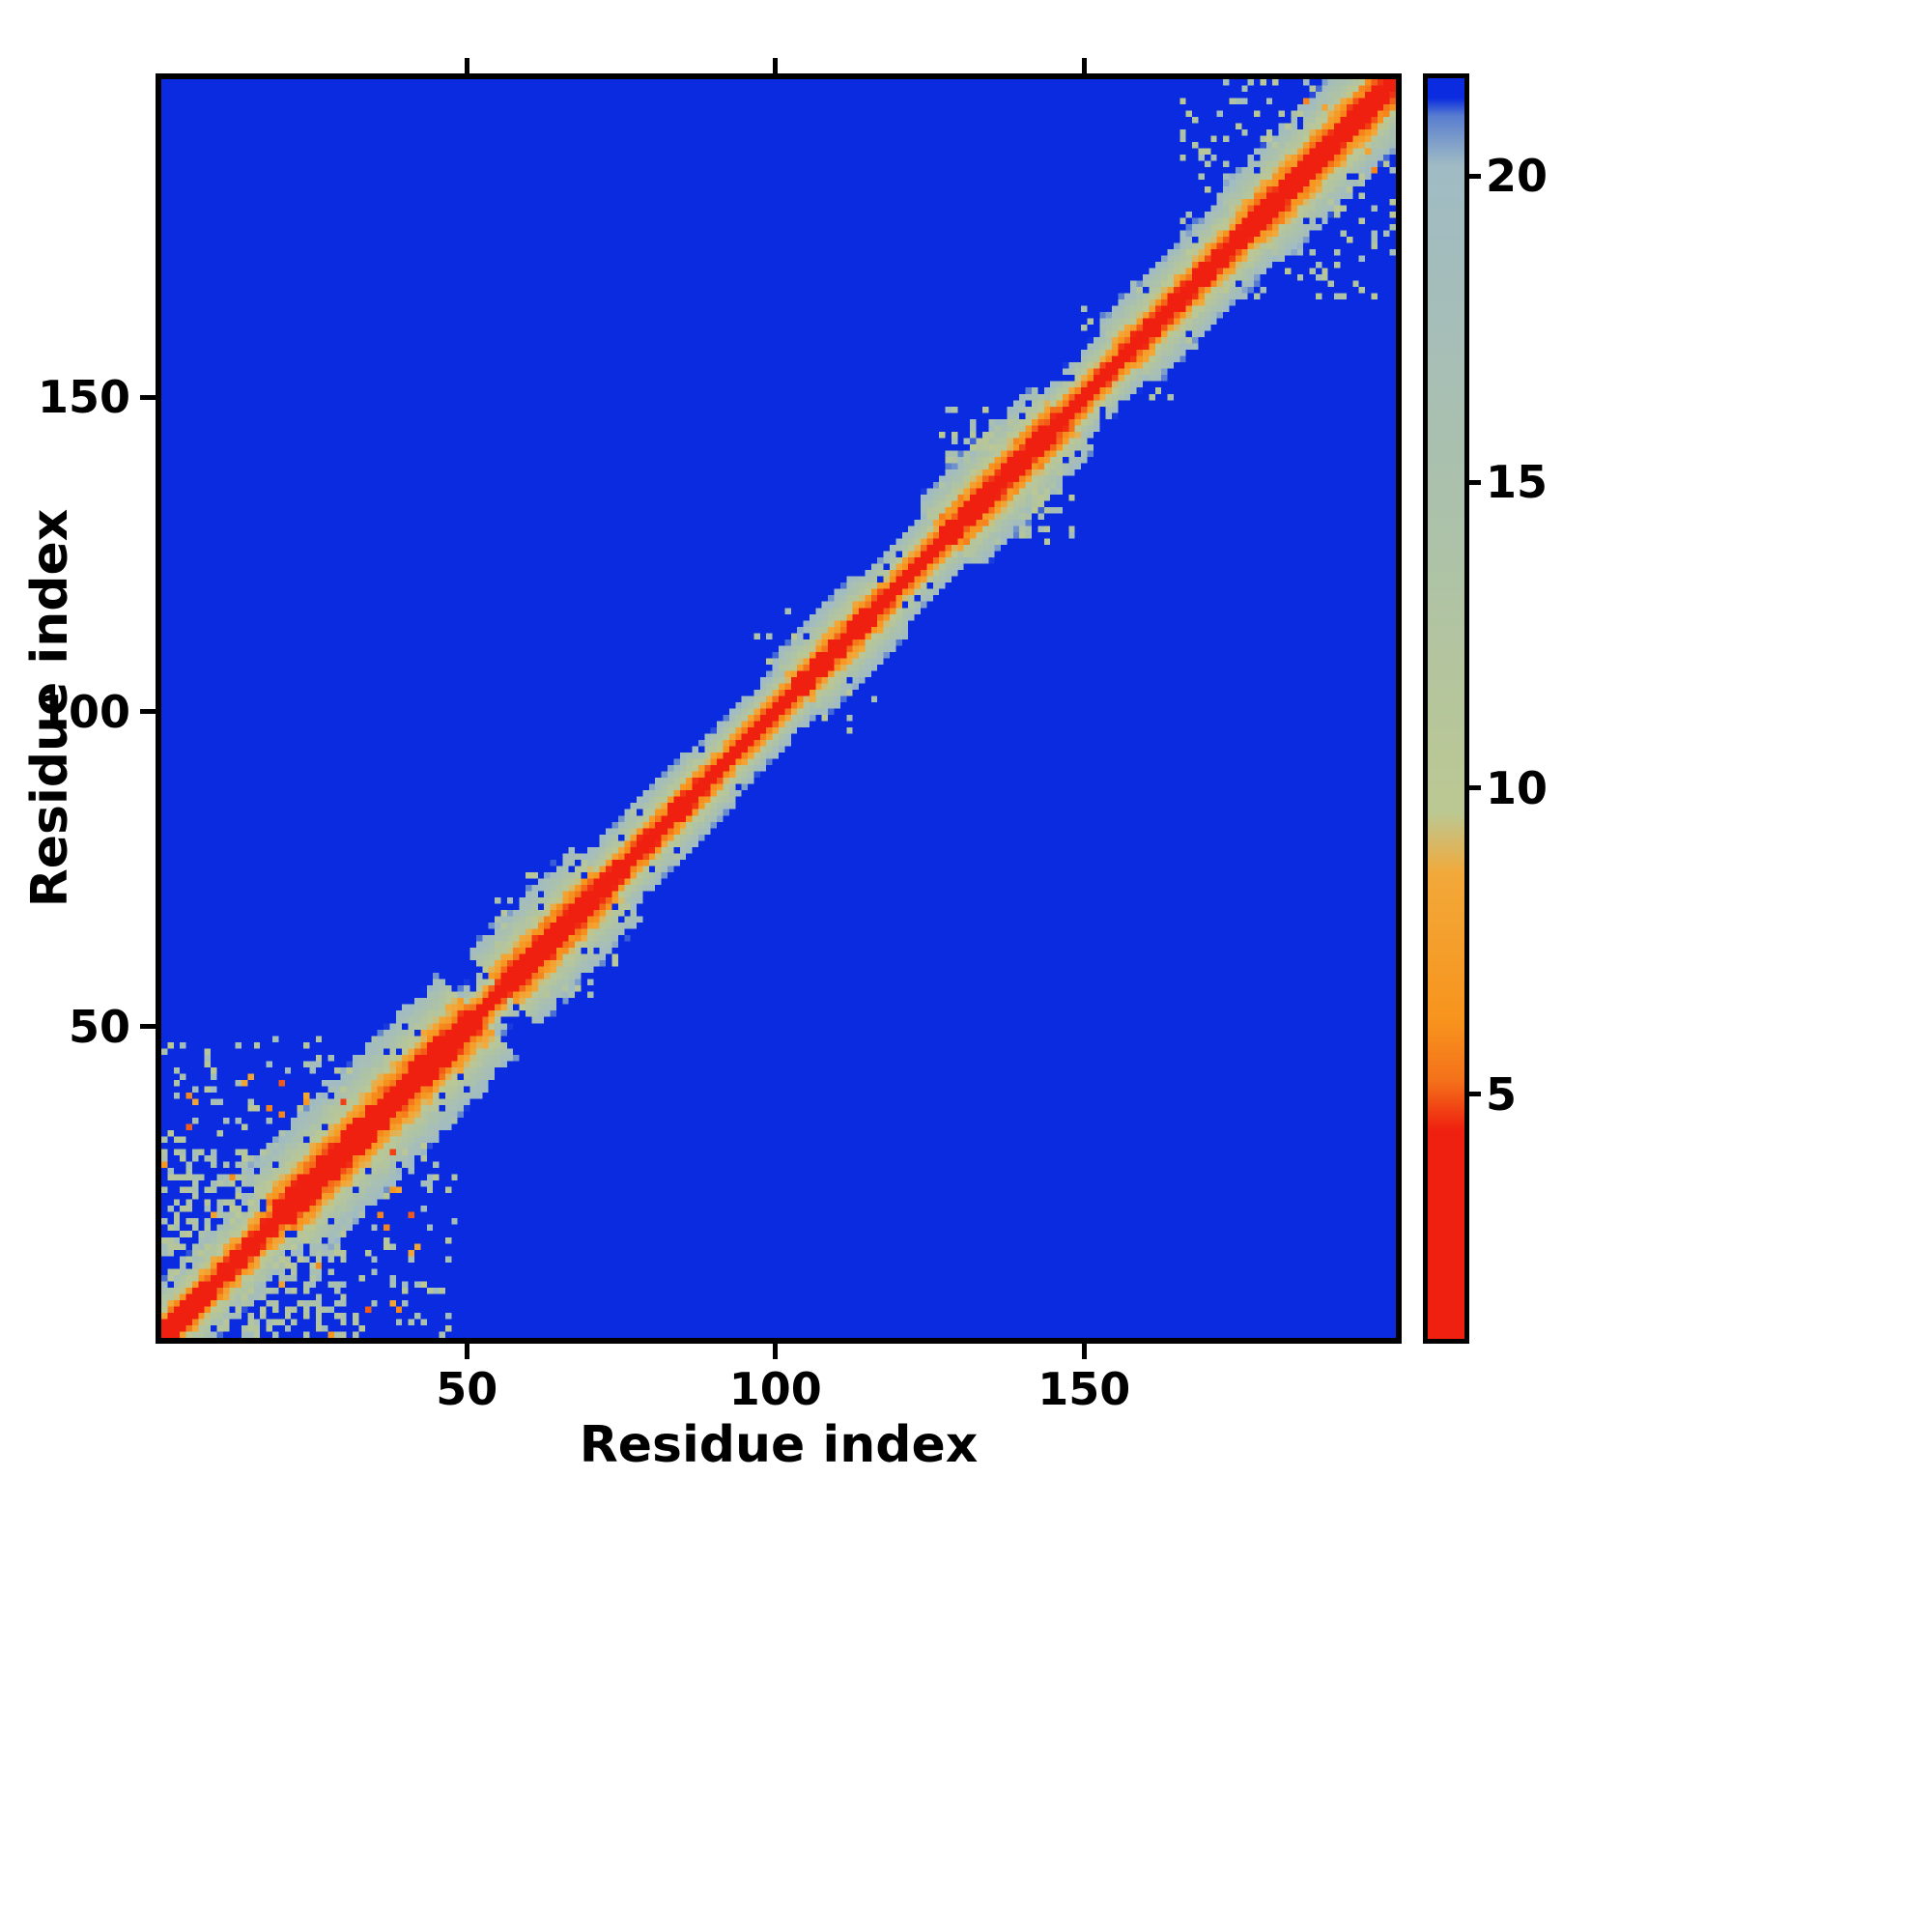 The image size is (1932, 1932). Describe the element at coordinates (1517, 482) in the screenshot. I see `colorbar-tick-label: 15` at that location.